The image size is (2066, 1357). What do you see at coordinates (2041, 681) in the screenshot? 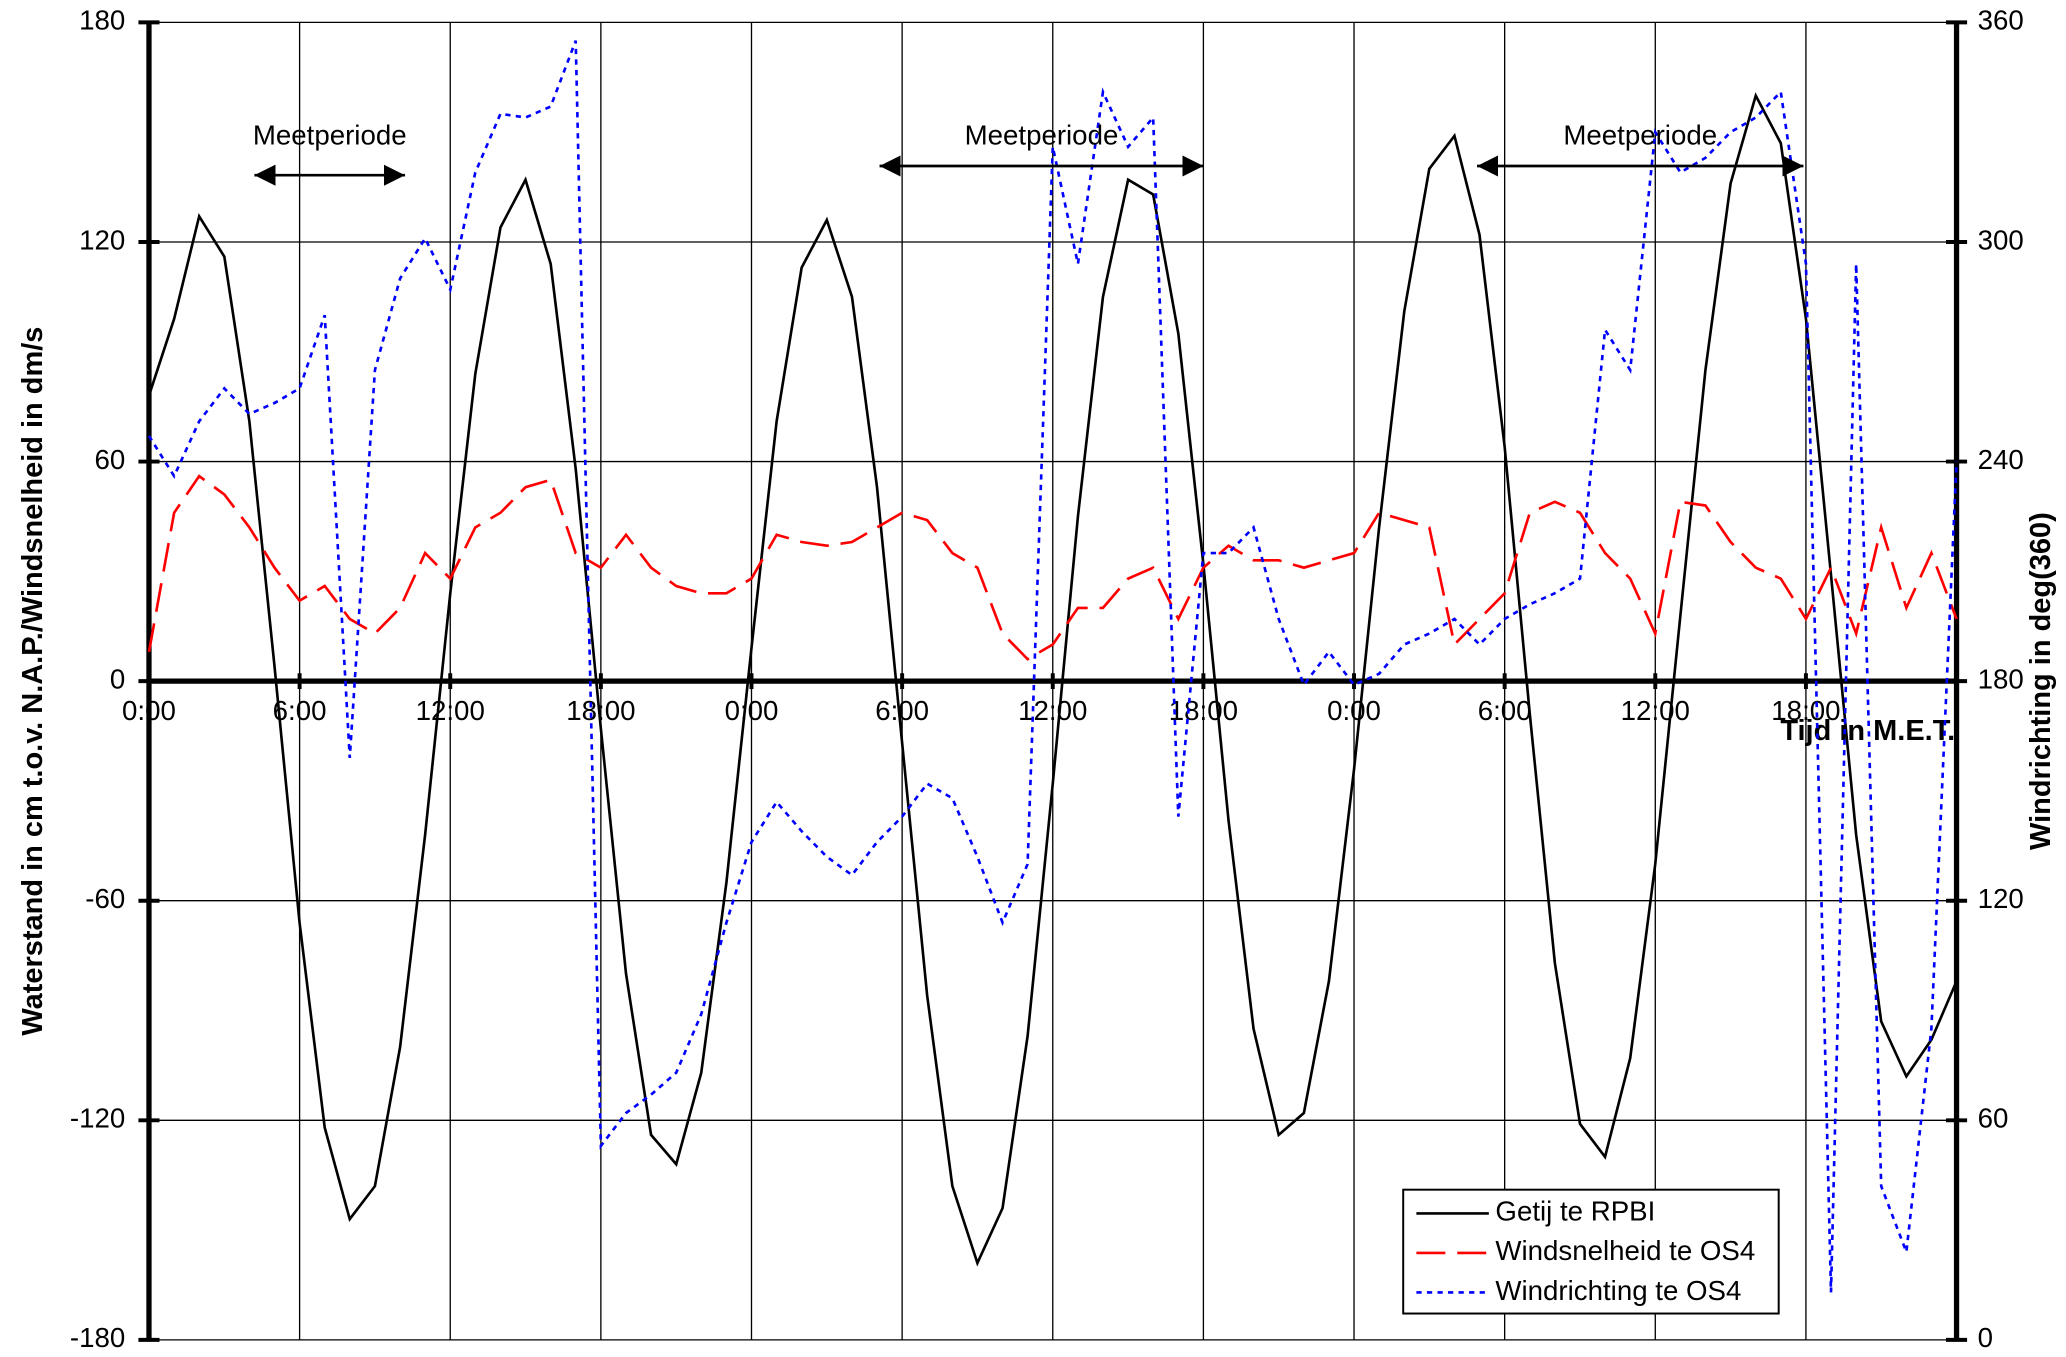
I see `y2-axis-label: Windrichting in deg(360)` at bounding box center [2041, 681].